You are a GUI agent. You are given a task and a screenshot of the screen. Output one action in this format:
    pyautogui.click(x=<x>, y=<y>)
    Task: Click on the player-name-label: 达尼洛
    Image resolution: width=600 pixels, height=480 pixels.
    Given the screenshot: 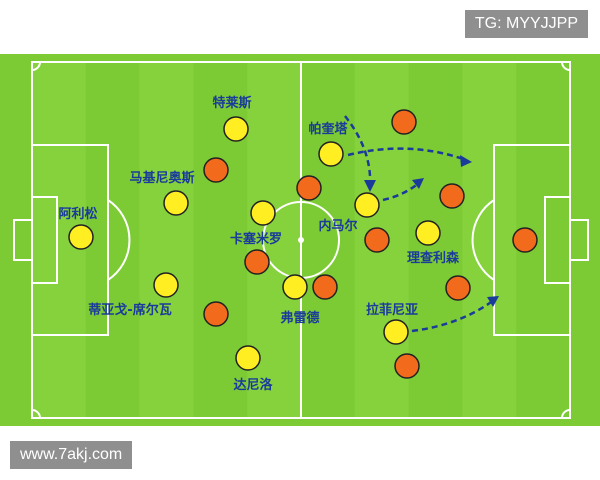 What is the action you would take?
    pyautogui.click(x=253, y=385)
    